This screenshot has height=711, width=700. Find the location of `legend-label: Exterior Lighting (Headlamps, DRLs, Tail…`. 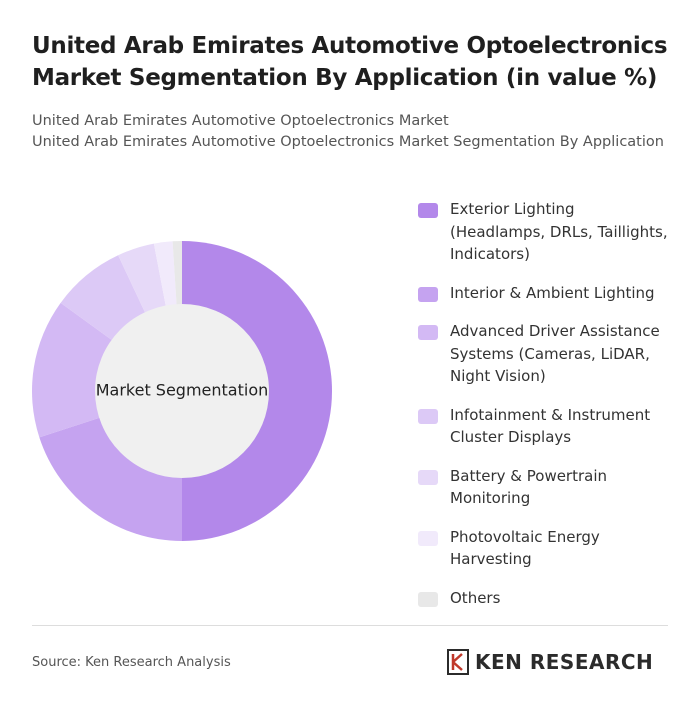

legend-label: Exterior Lighting (Headlamps, DRLs, Tail… is located at coordinates (559, 231).